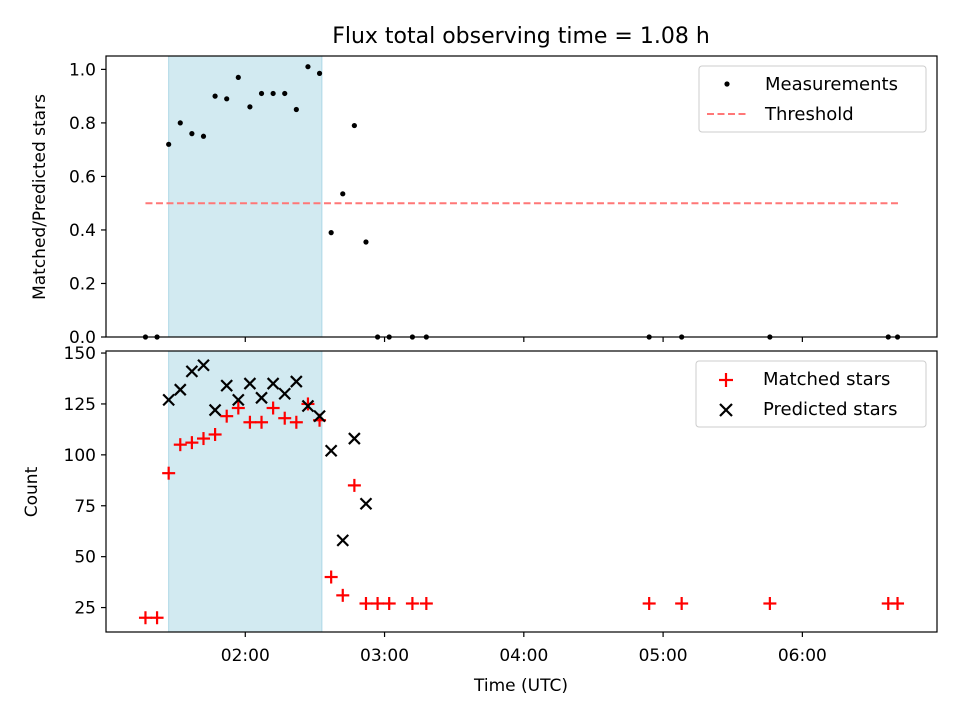  What do you see at coordinates (663, 656) in the screenshot?
I see `x-tick-label: 05:00` at bounding box center [663, 656].